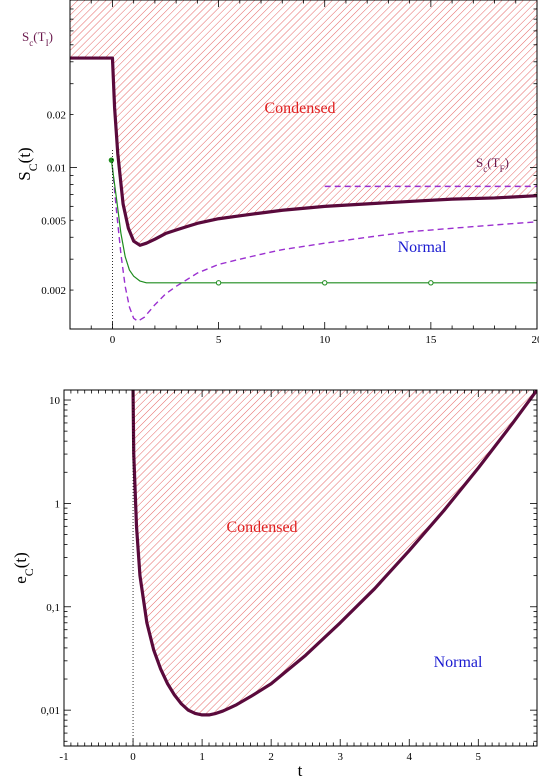 Image resolution: width=539 pixels, height=780 pixels. What do you see at coordinates (53, 608) in the screenshot?
I see `y-tick-label: 0,1` at bounding box center [53, 608].